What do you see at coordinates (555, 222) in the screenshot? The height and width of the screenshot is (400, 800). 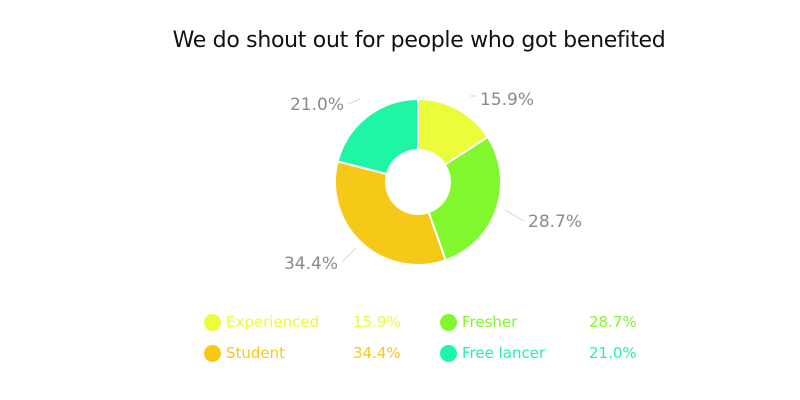 I see `slice-label: 28.7%` at bounding box center [555, 222].